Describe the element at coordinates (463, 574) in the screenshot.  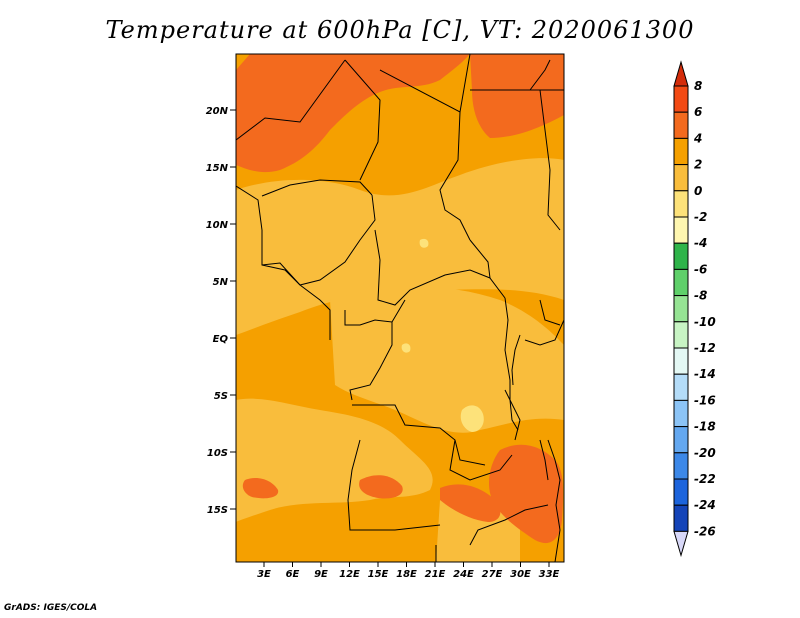
I see `lon-label: 24E` at that location.